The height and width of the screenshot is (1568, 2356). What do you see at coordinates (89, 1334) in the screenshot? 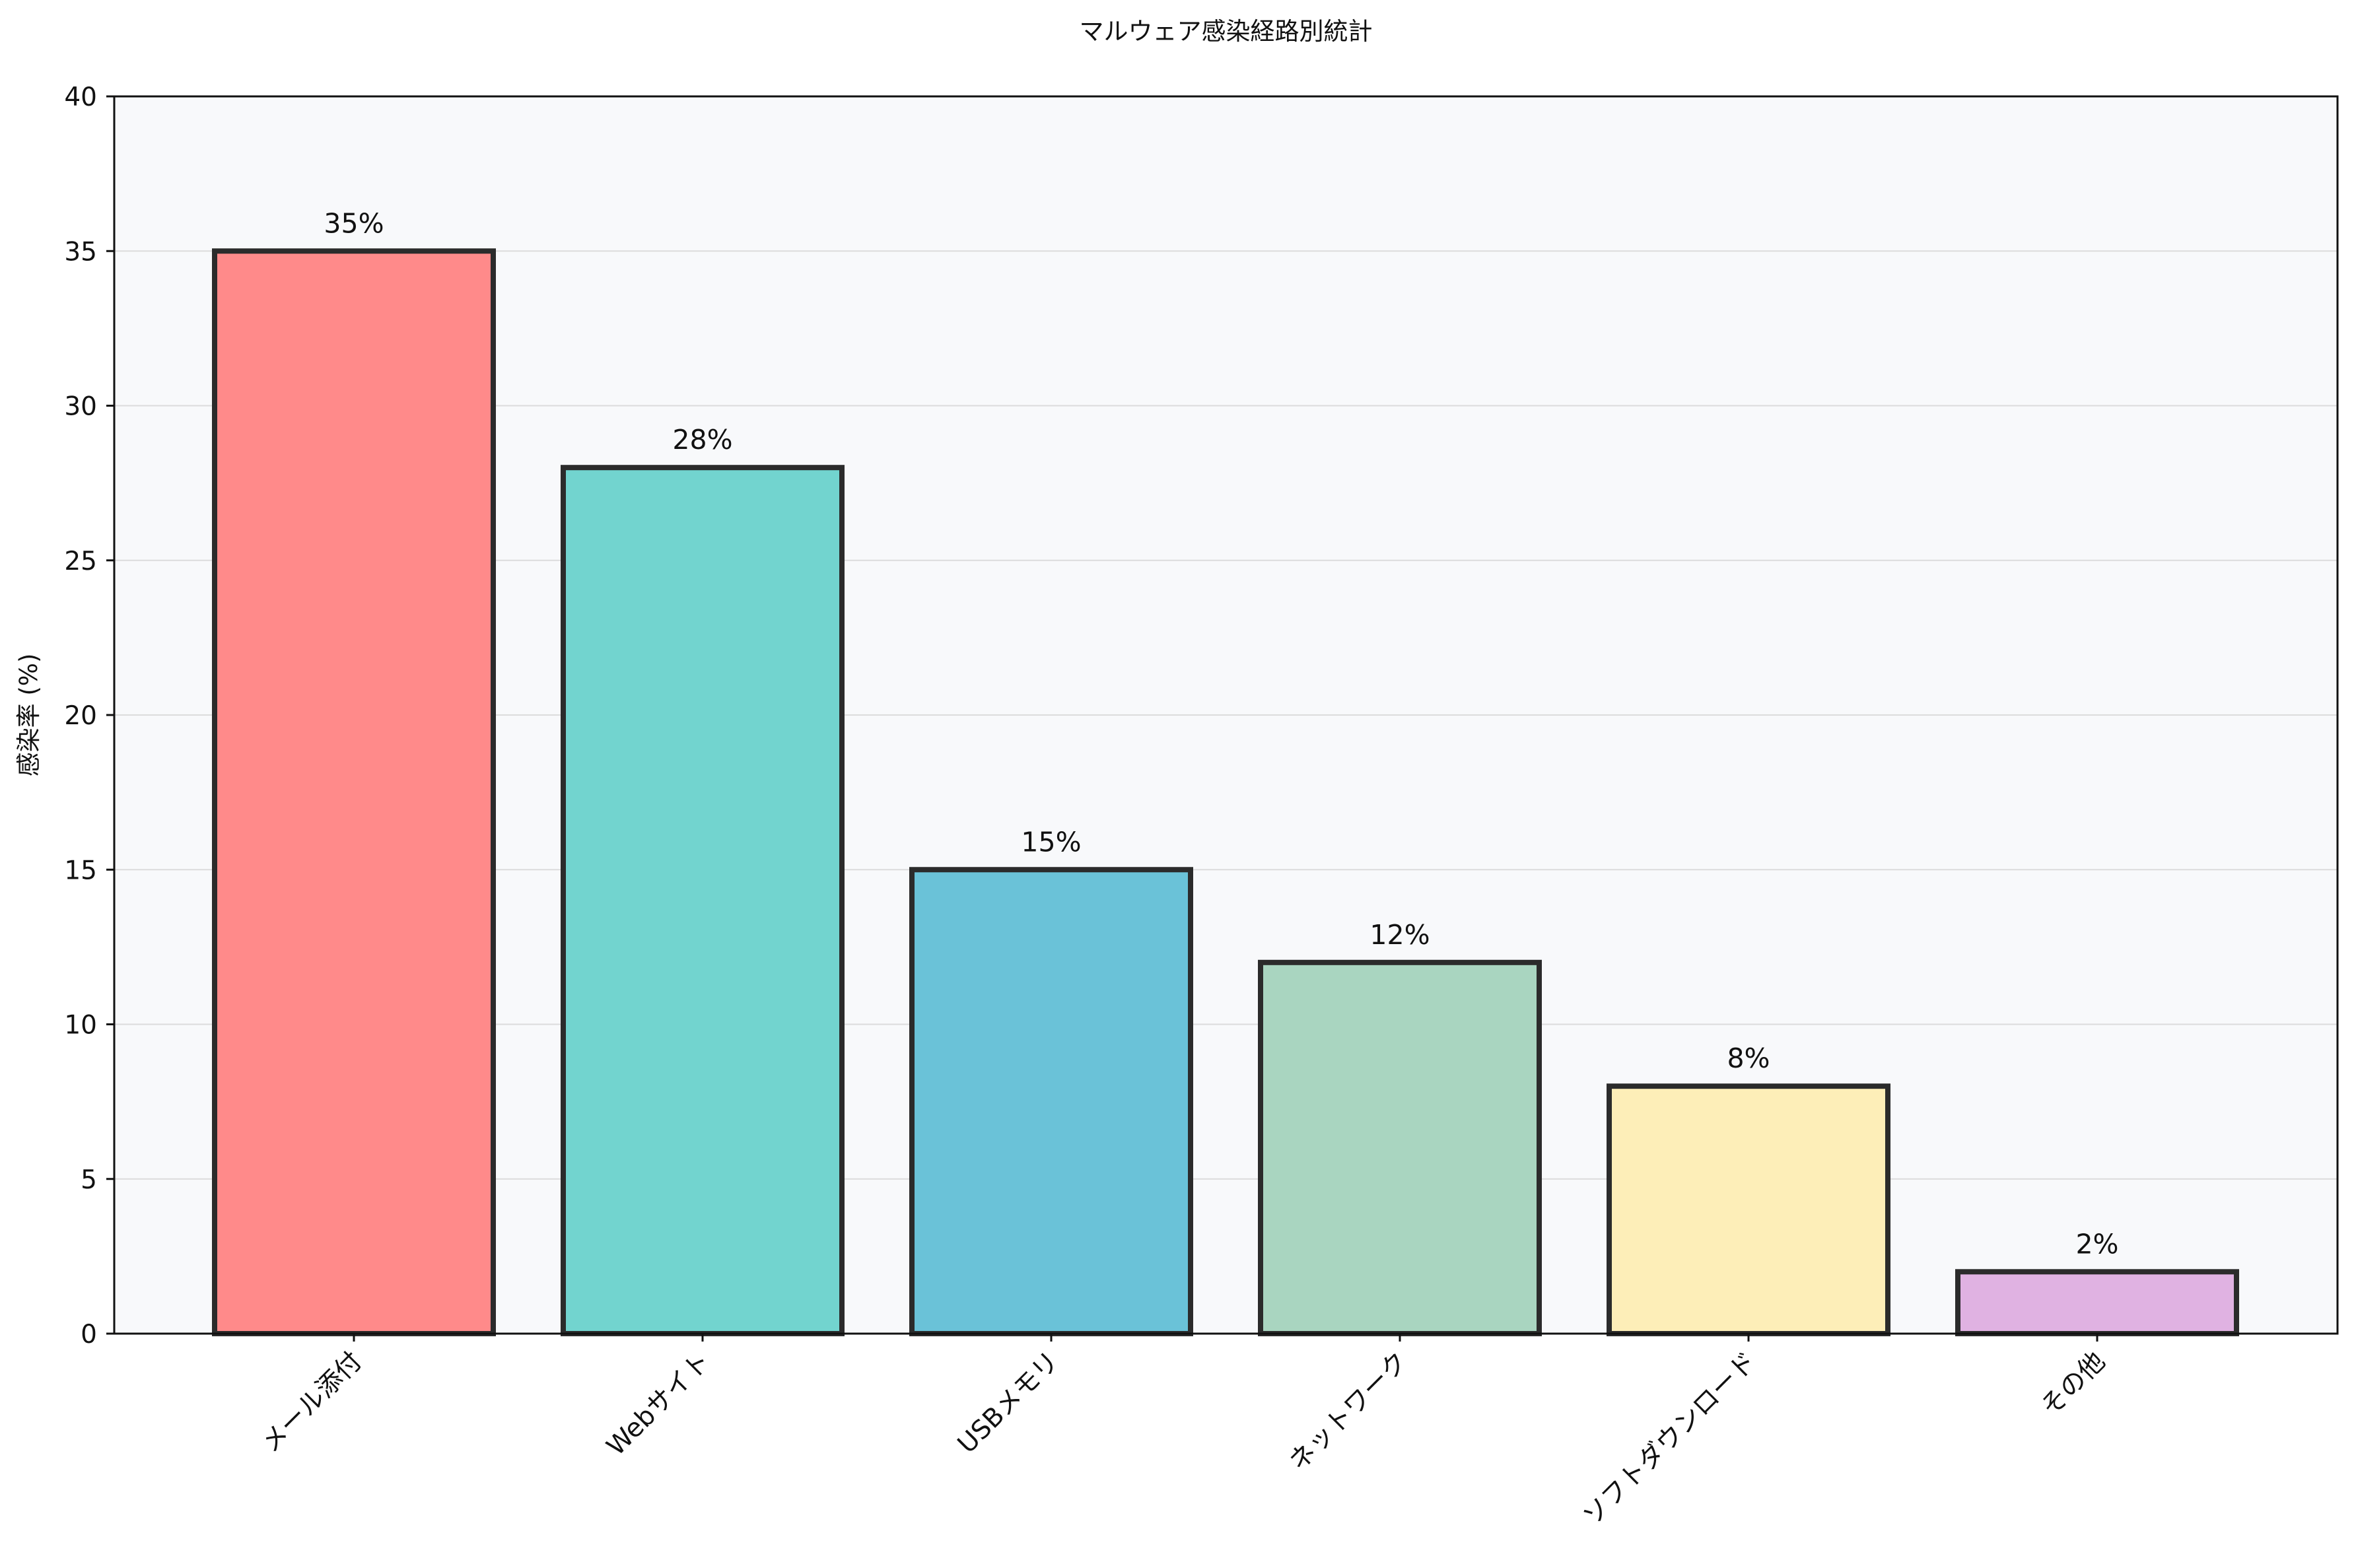
I see `y-tick-label: 0` at bounding box center [89, 1334].